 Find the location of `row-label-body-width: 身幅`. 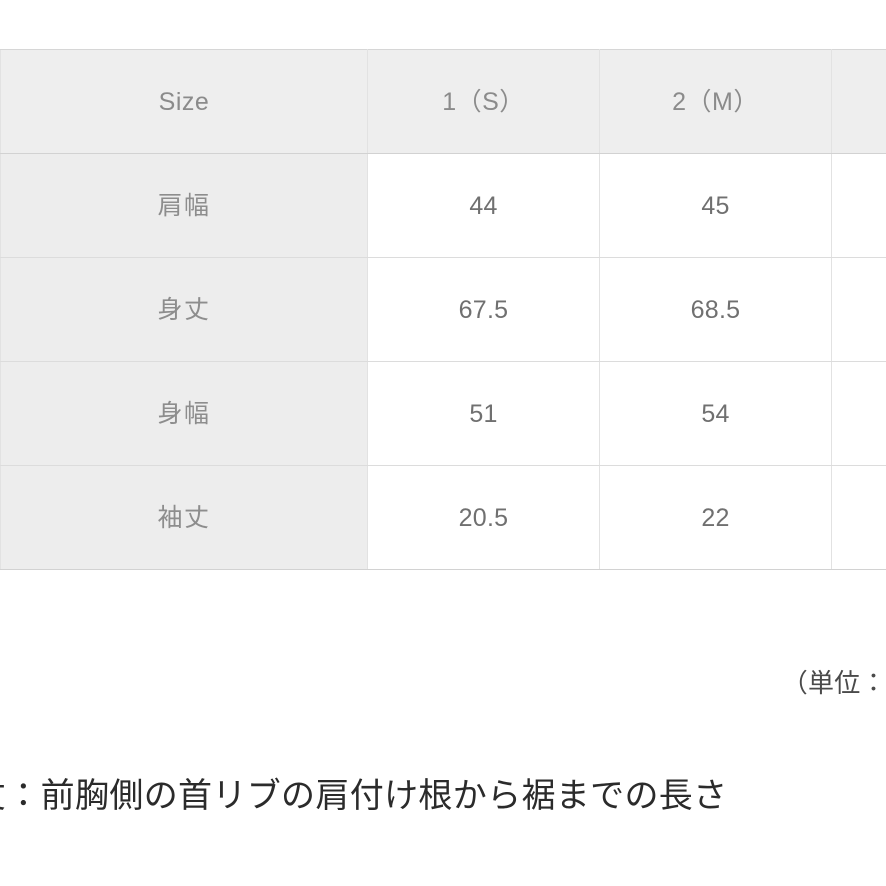

row-label-body-width: 身幅 is located at coordinates (184, 413).